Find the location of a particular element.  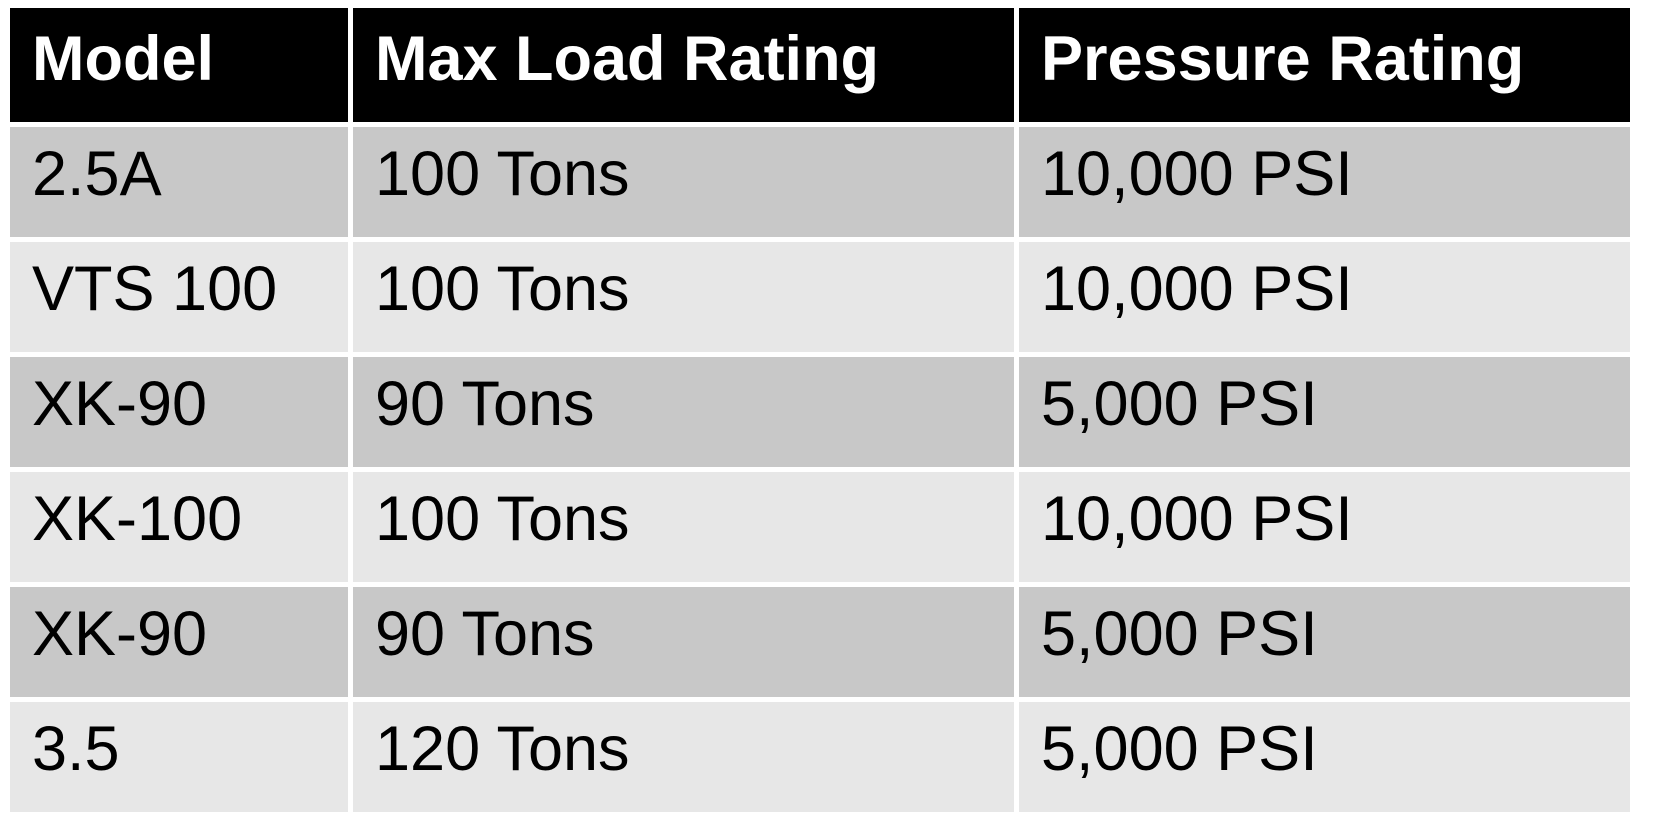

cell-max-load-rating: 120 Tons is located at coordinates (683, 757).